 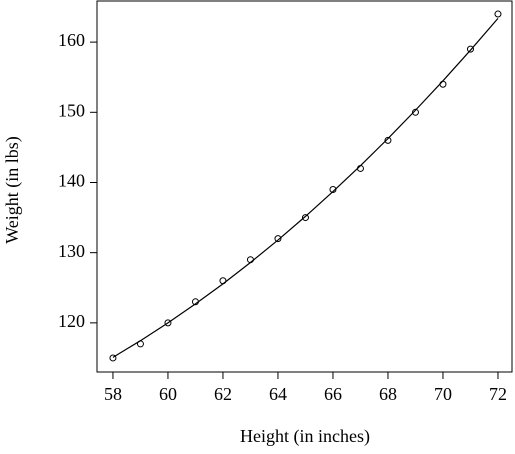 I want to click on y-axis-label: Weight (in lbs), so click(x=12, y=190).